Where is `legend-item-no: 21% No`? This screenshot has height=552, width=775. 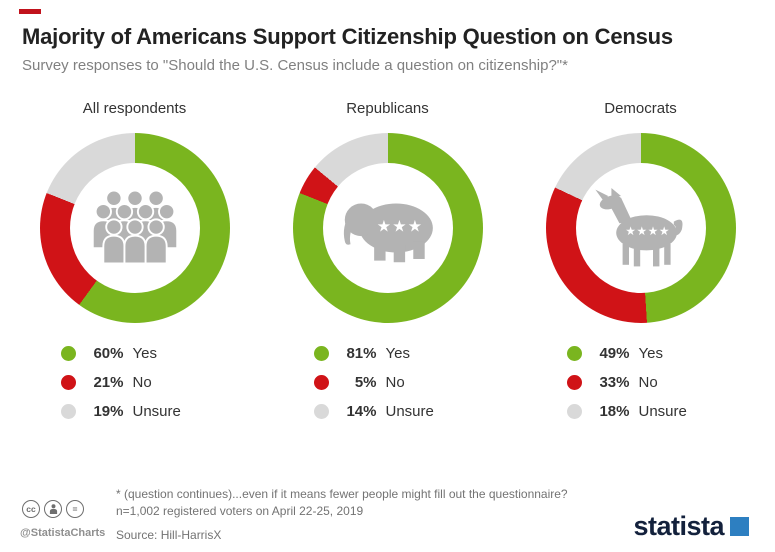
legend-item-no: 21% No is located at coordinates (134, 382).